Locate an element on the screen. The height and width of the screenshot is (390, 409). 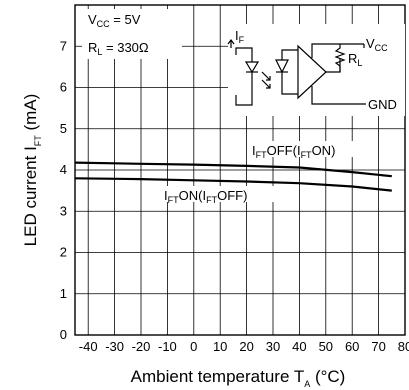
y-axis-ticks: 0 1 2 3 4 5 6 7 is located at coordinates (63, 190).